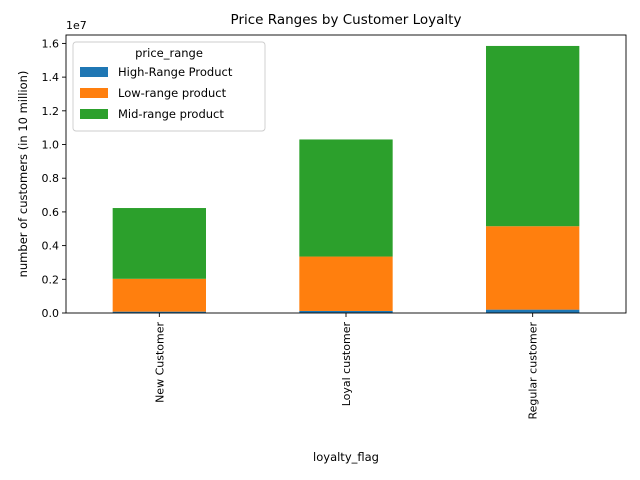 The image size is (640, 480). What do you see at coordinates (23, 174) in the screenshot?
I see `y-axis-label: number of customers (in 10 million)` at bounding box center [23, 174].